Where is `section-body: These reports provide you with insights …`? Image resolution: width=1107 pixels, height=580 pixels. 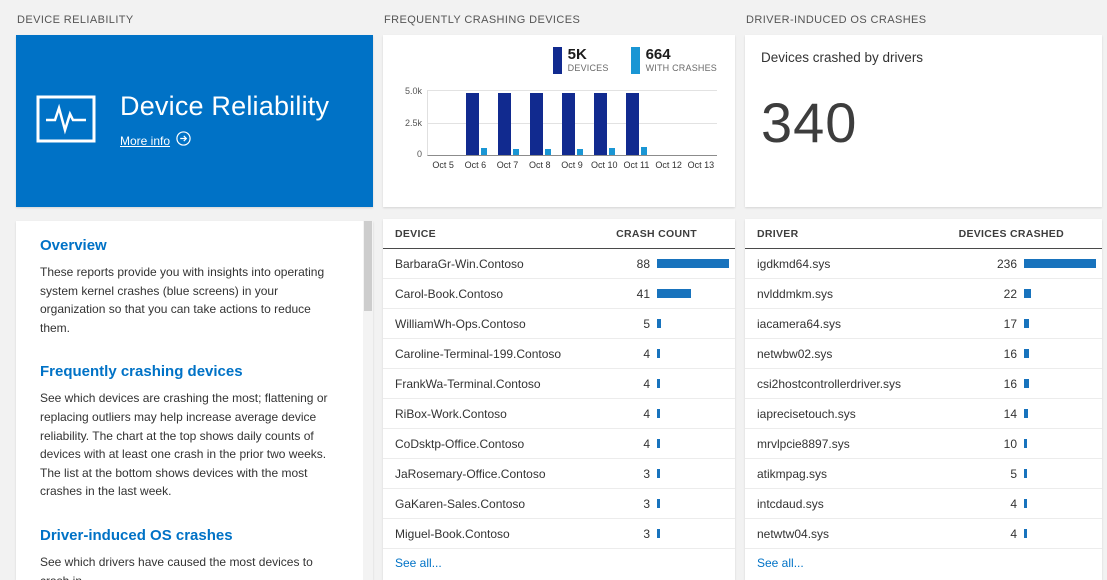 section-body: These reports provide you with insights … is located at coordinates (182, 300).